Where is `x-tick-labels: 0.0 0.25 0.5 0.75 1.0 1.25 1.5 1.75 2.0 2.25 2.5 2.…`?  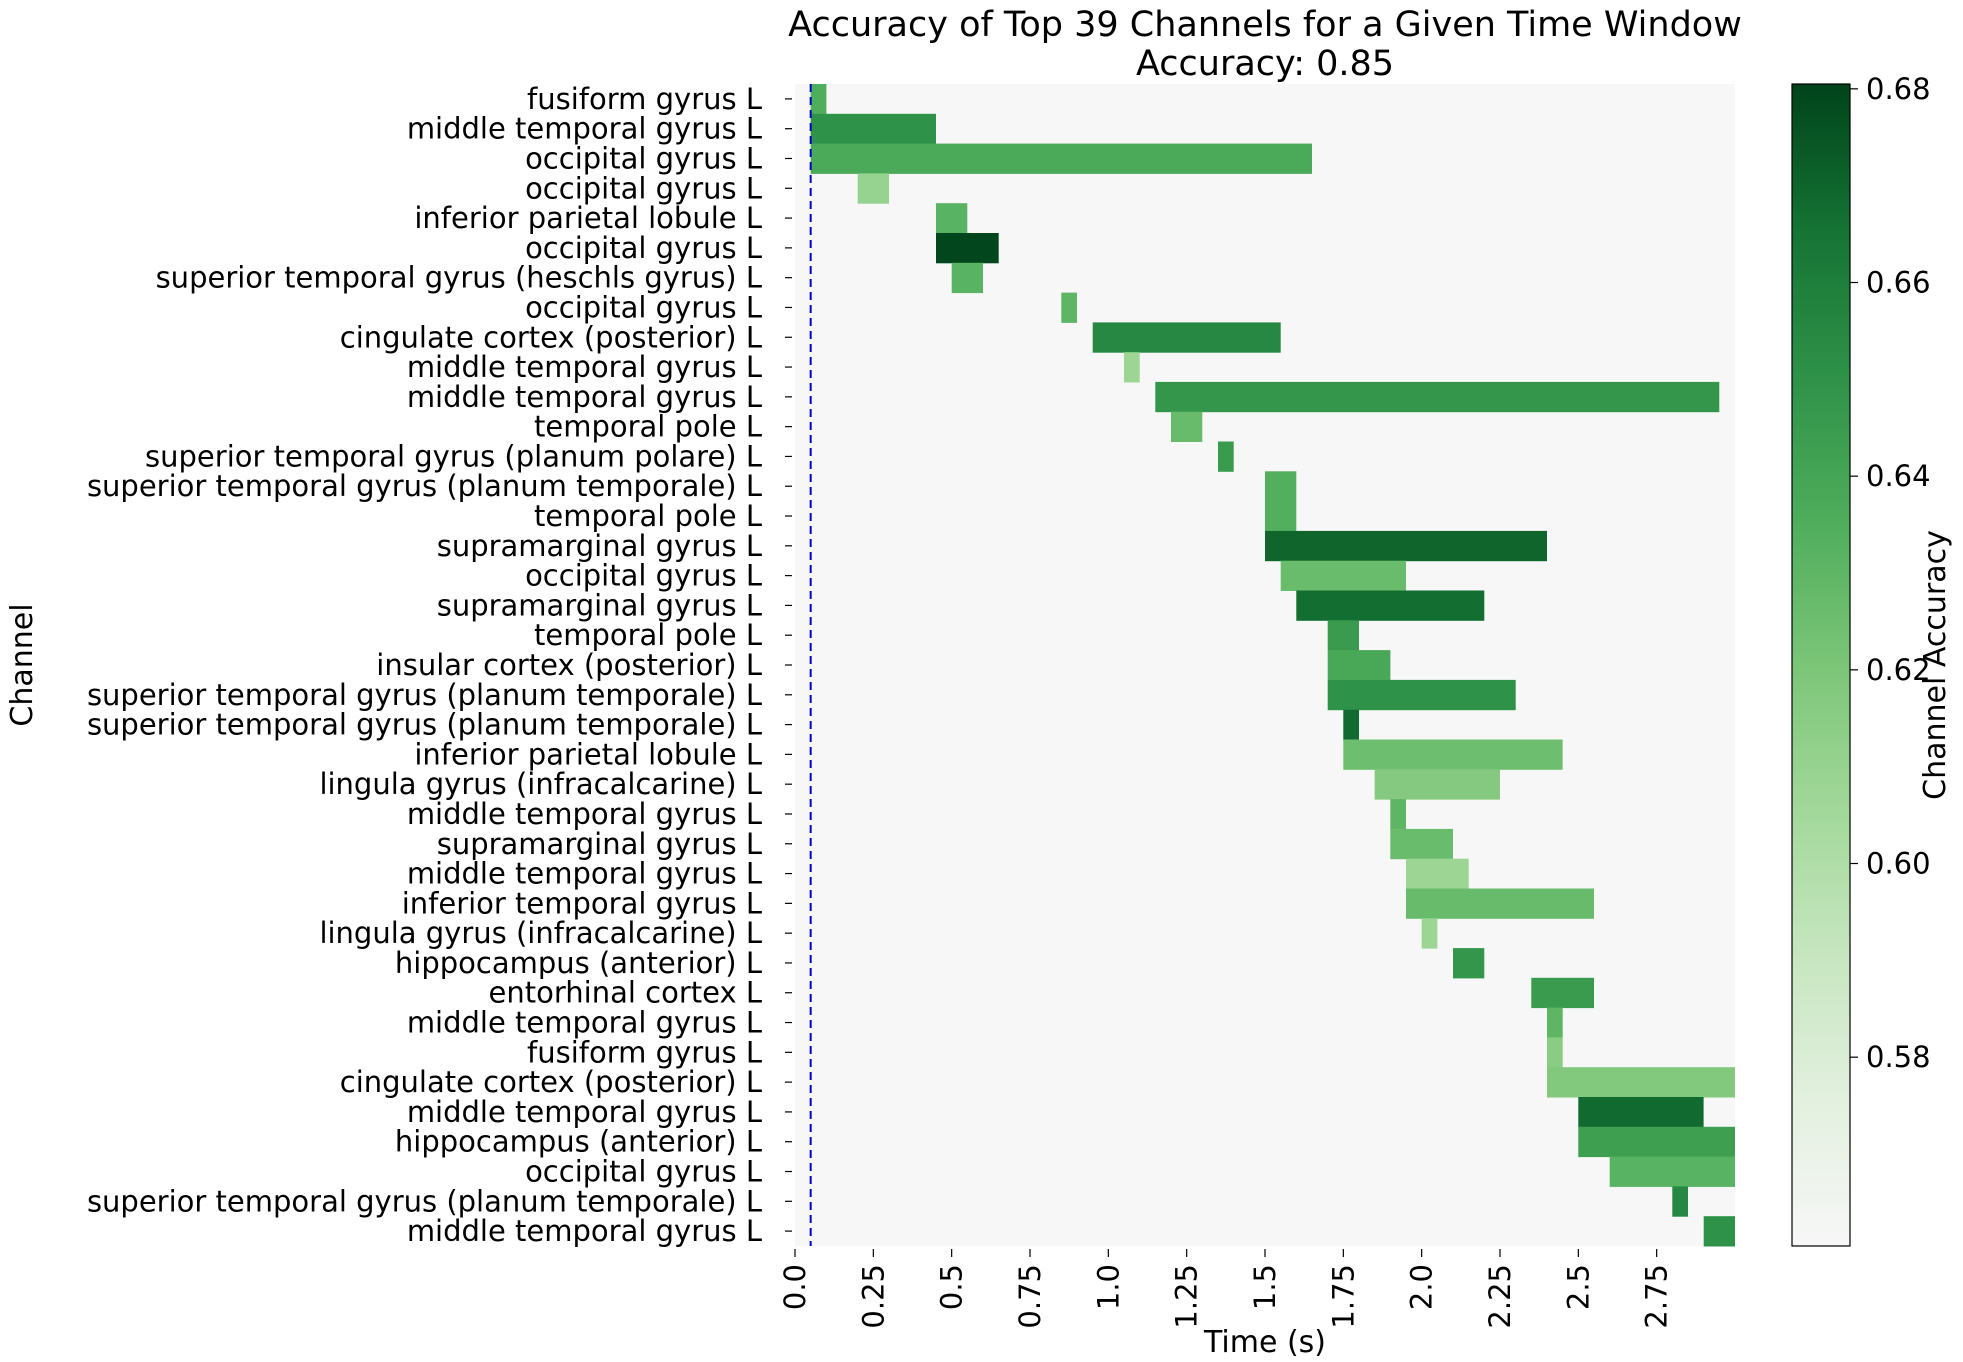
x-tick-labels: 0.0 0.25 0.5 0.75 1.0 1.25 1.5 1.75 2.0 2.25 2.5 2.… is located at coordinates (1226, 1296).